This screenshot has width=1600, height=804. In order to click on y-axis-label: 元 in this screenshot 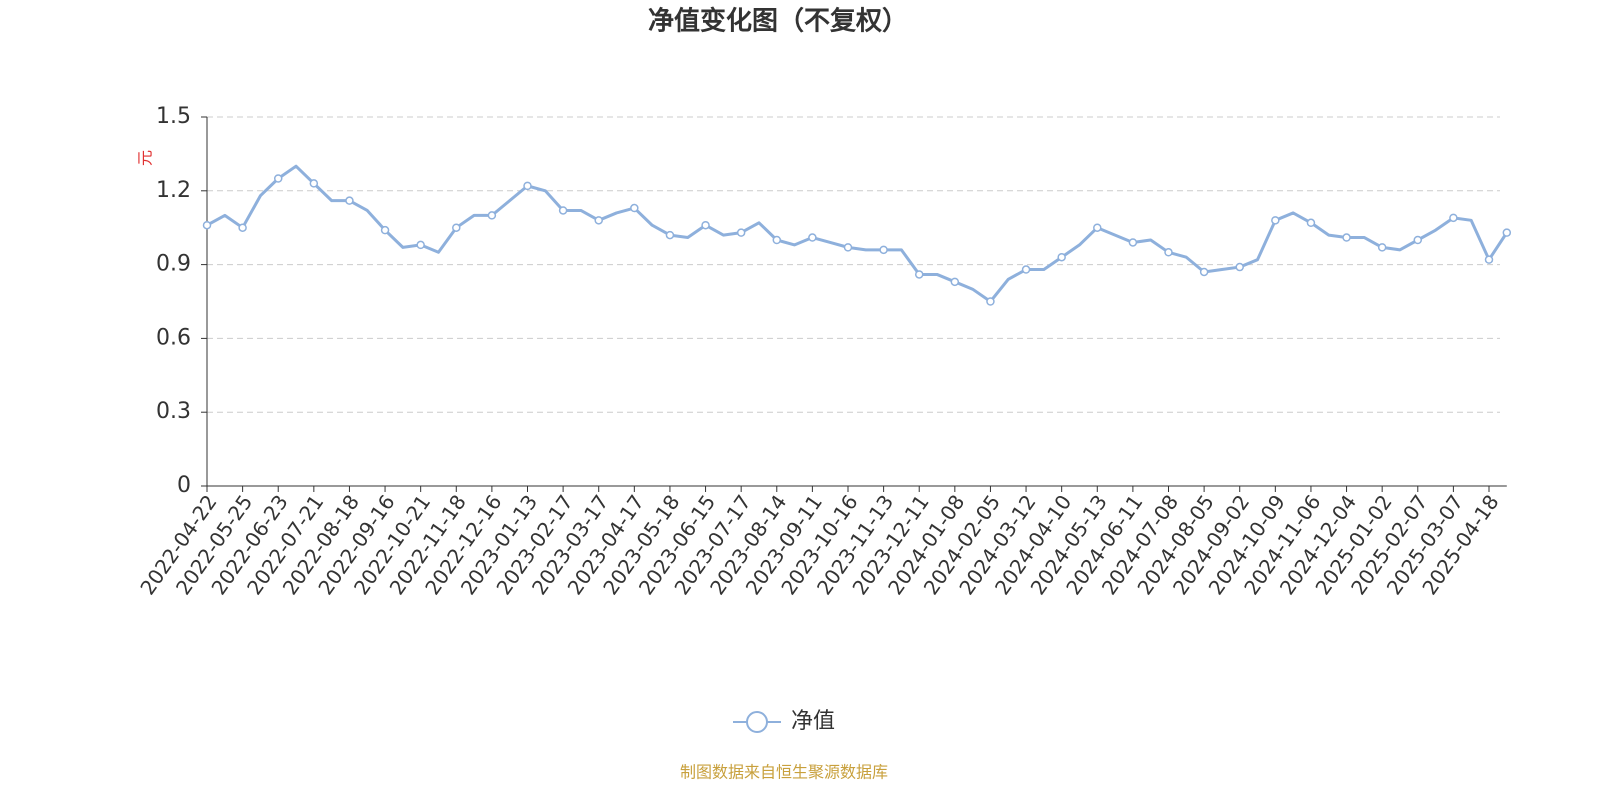, I will do `click(145, 158)`.